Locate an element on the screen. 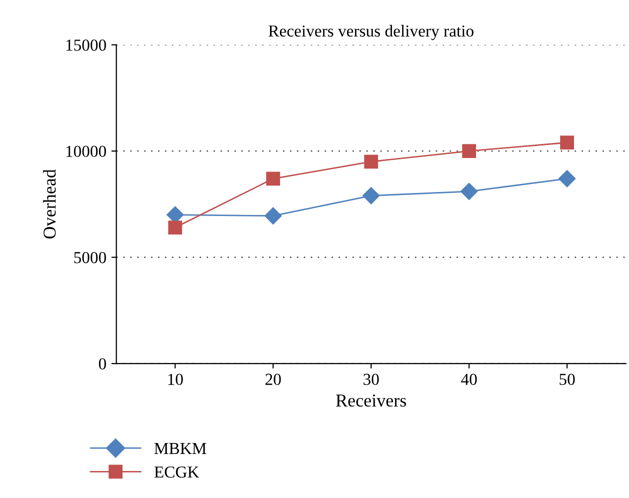 The width and height of the screenshot is (629, 498). x-tick-label: 10 is located at coordinates (175, 379).